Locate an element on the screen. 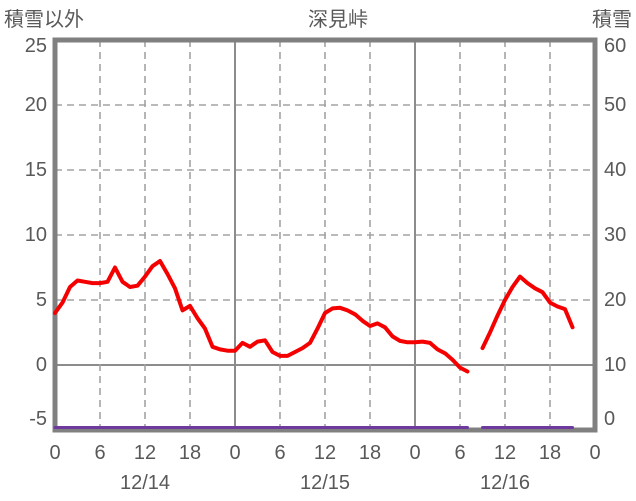 The height and width of the screenshot is (501, 636). hour-tick-label-12: 0 is located at coordinates (594, 453).